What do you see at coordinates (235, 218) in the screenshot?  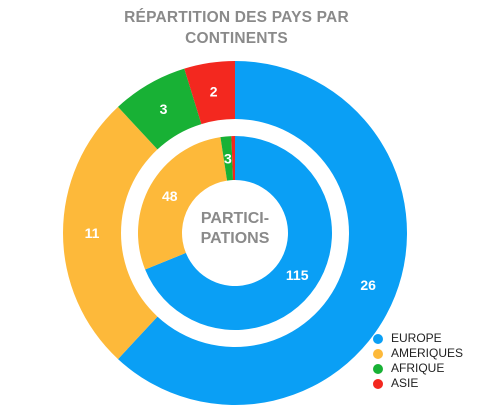 I see `center-label-line-1: PARTICI-` at bounding box center [235, 218].